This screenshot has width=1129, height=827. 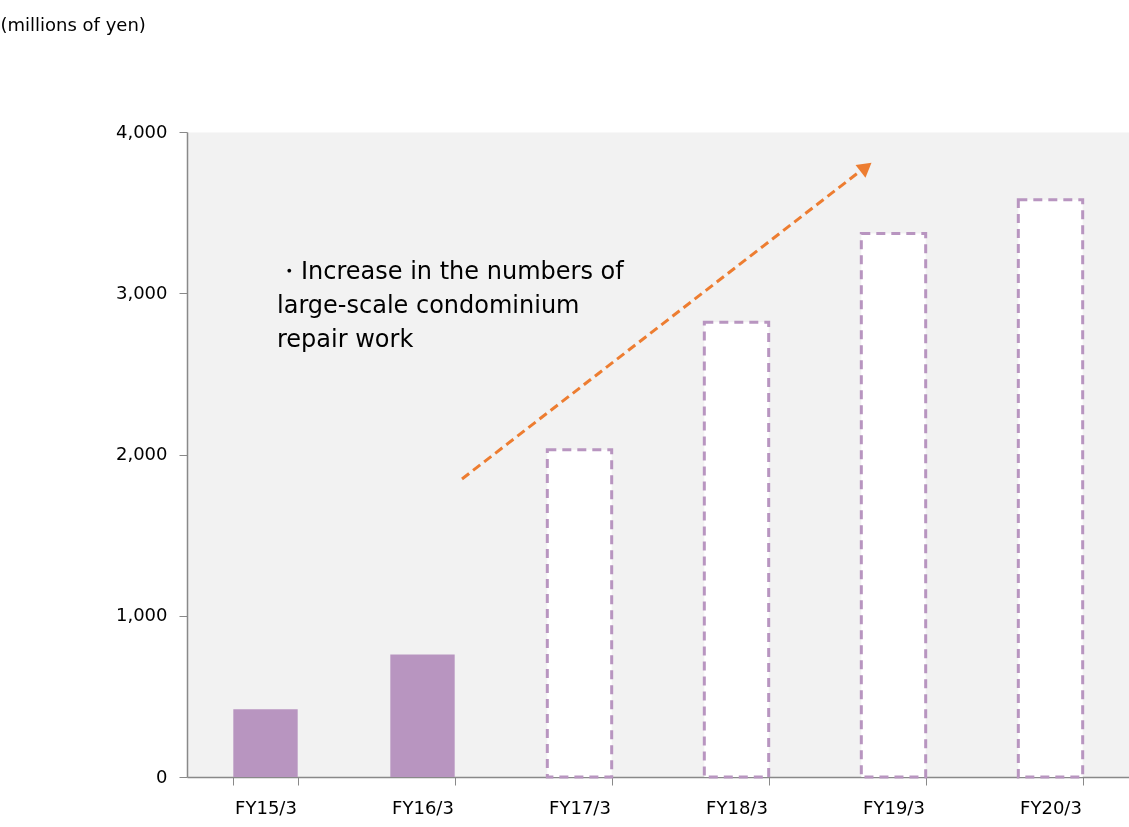 I want to click on y-tick-label: 4,000, so click(x=141, y=131).